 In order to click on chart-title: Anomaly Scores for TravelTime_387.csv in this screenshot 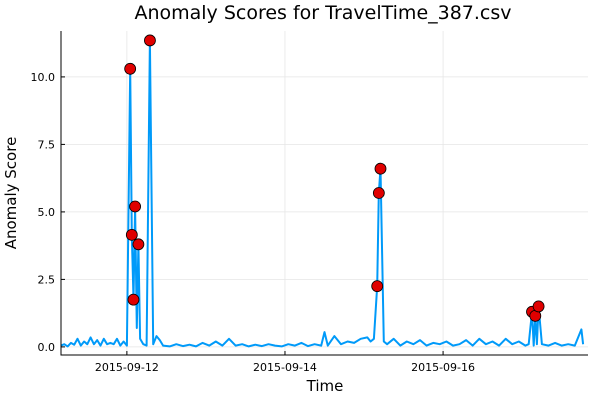, I will do `click(322, 13)`.